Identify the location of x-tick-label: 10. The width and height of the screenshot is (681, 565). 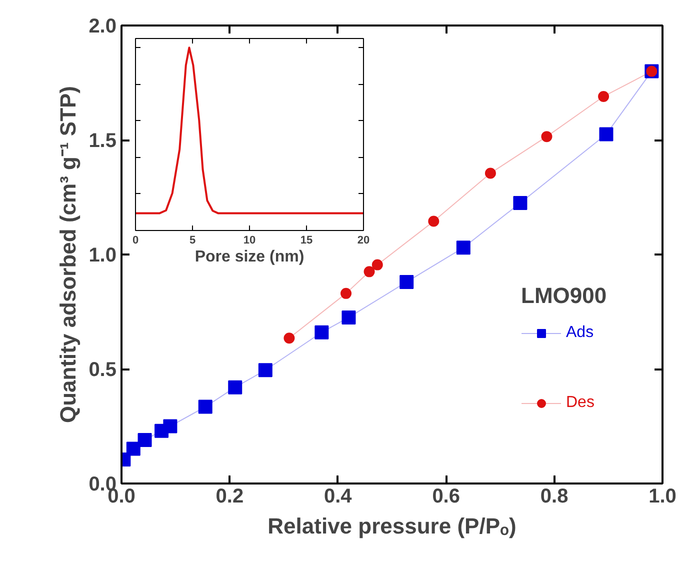
(249, 240).